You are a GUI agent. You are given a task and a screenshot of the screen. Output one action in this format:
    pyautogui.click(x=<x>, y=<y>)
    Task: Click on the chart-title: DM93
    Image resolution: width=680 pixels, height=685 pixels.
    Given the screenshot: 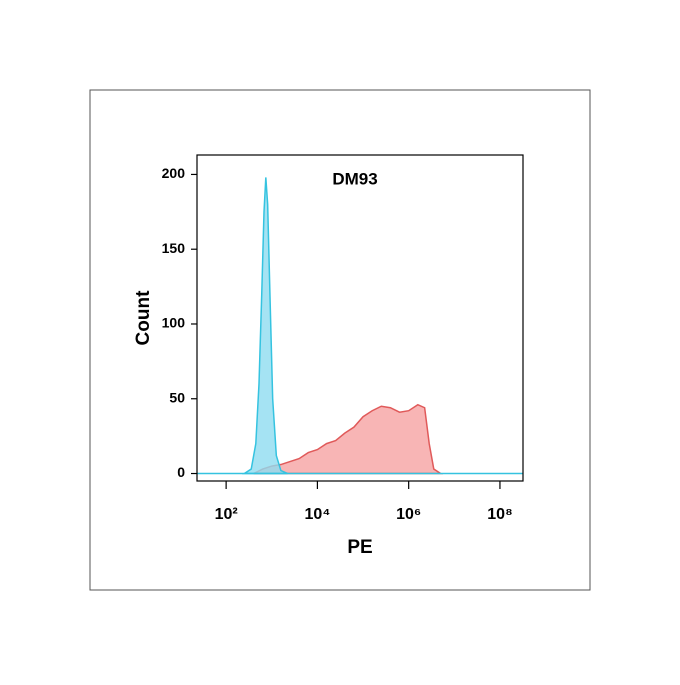 What is the action you would take?
    pyautogui.click(x=354, y=178)
    